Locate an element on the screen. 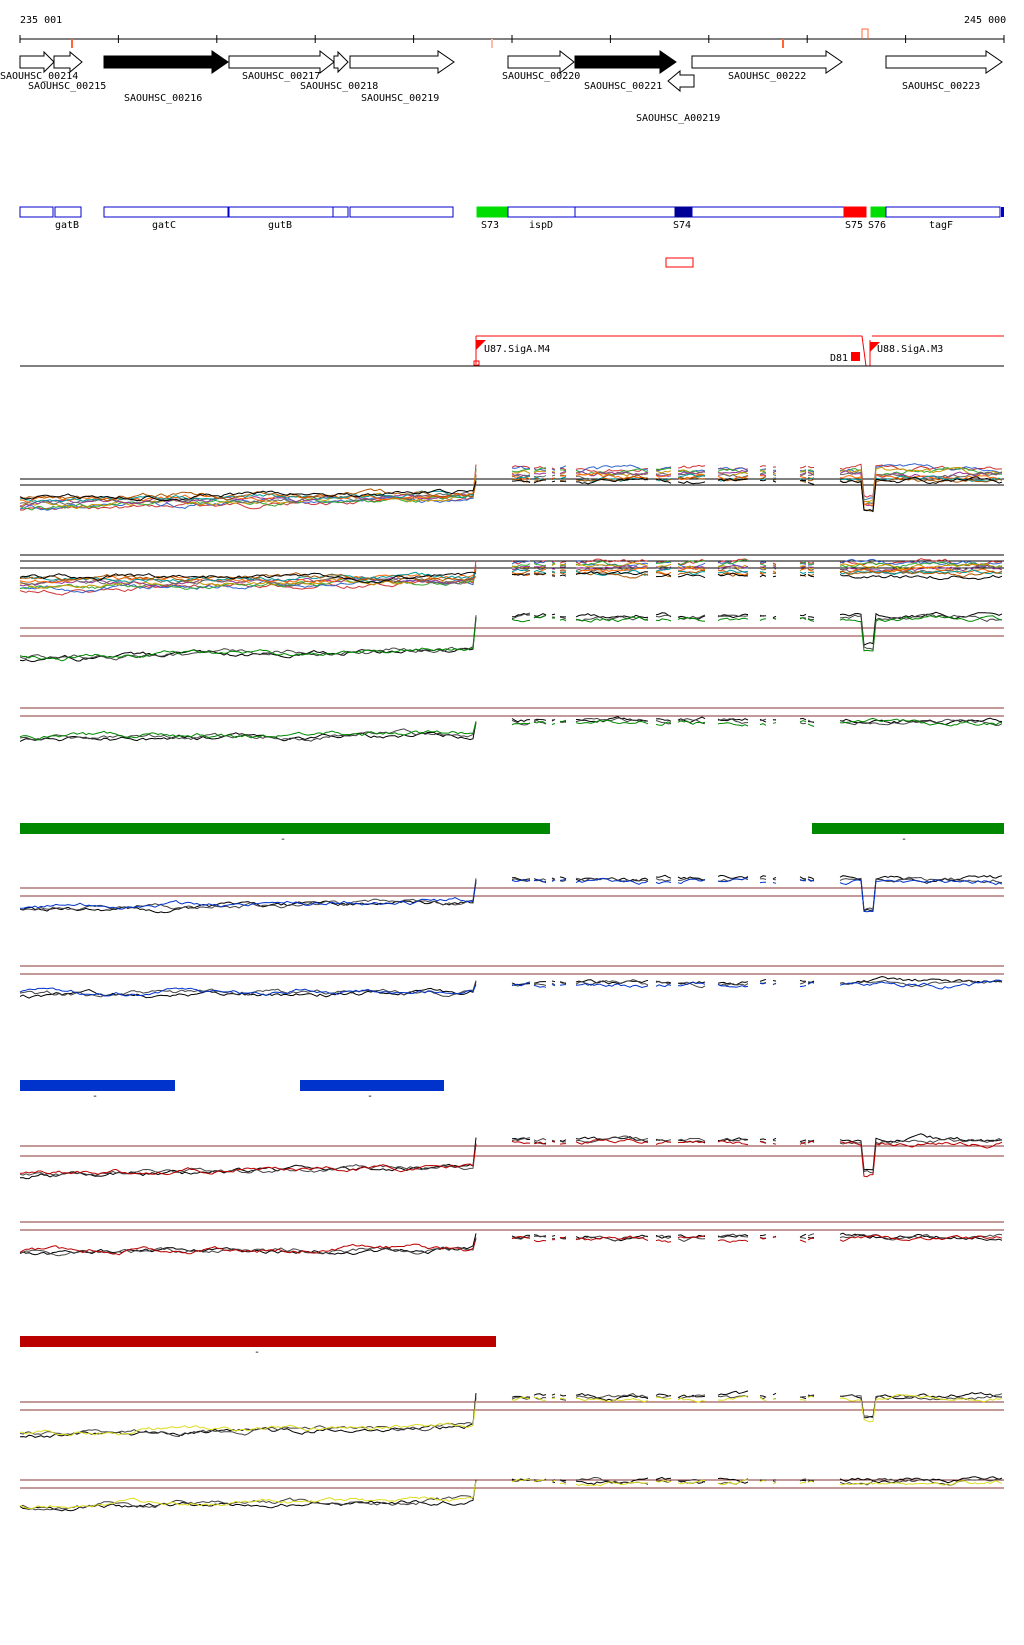  gene-label: SAOUHSC_00215 is located at coordinates (67, 86).